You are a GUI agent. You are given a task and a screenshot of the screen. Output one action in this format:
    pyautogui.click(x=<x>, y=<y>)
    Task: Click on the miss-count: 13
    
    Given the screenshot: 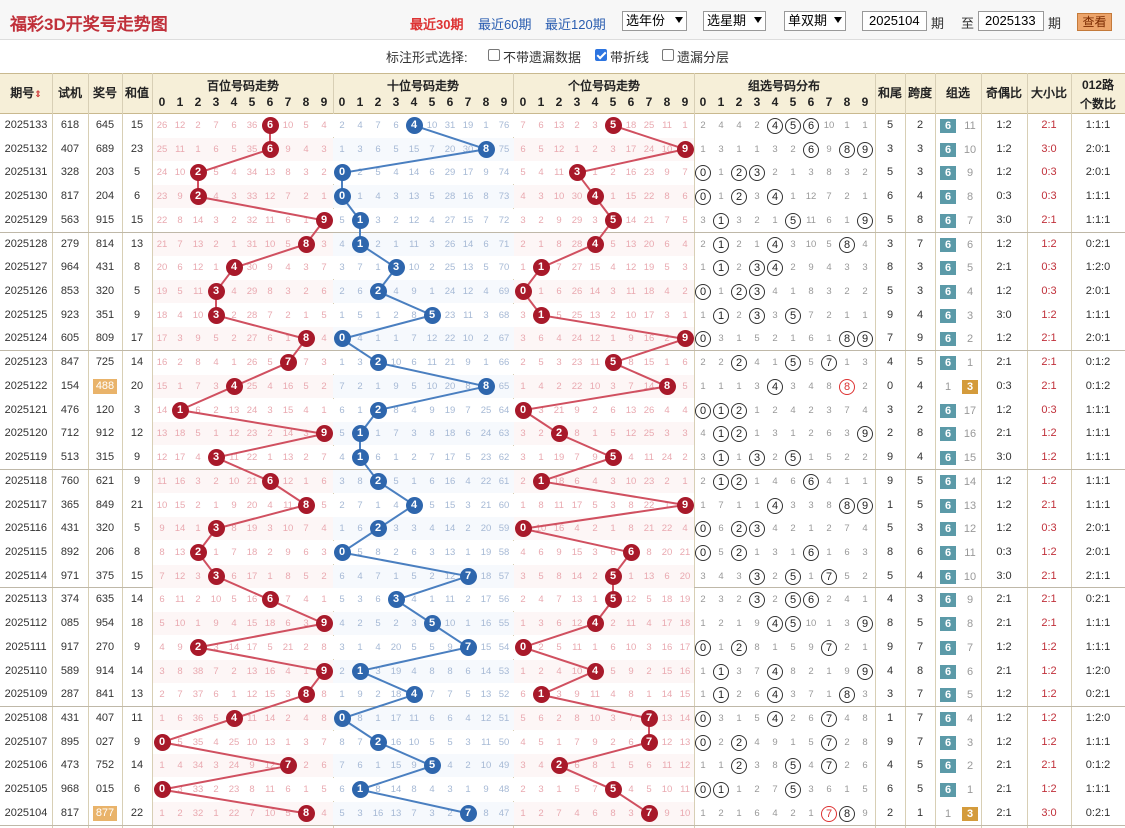 What is the action you would take?
    pyautogui.click(x=468, y=268)
    